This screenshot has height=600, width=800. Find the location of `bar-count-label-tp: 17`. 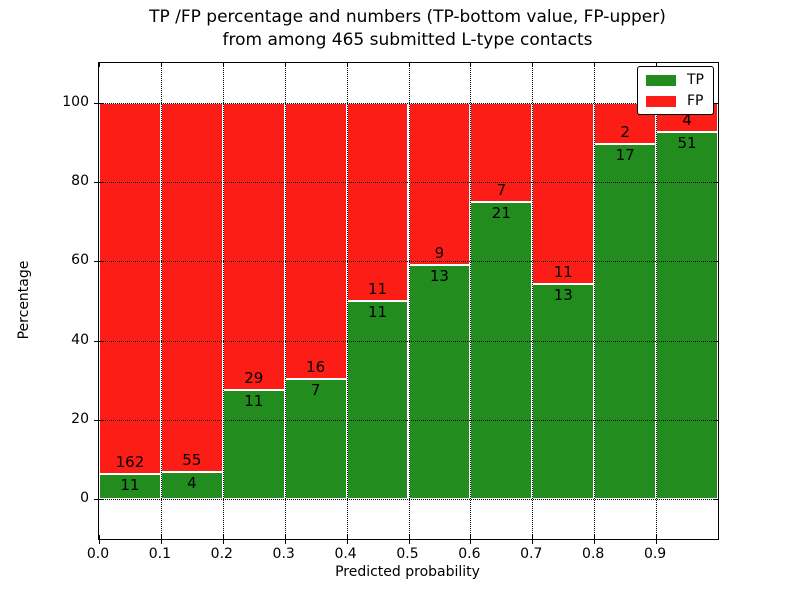

bar-count-label-tp: 17 is located at coordinates (625, 155).